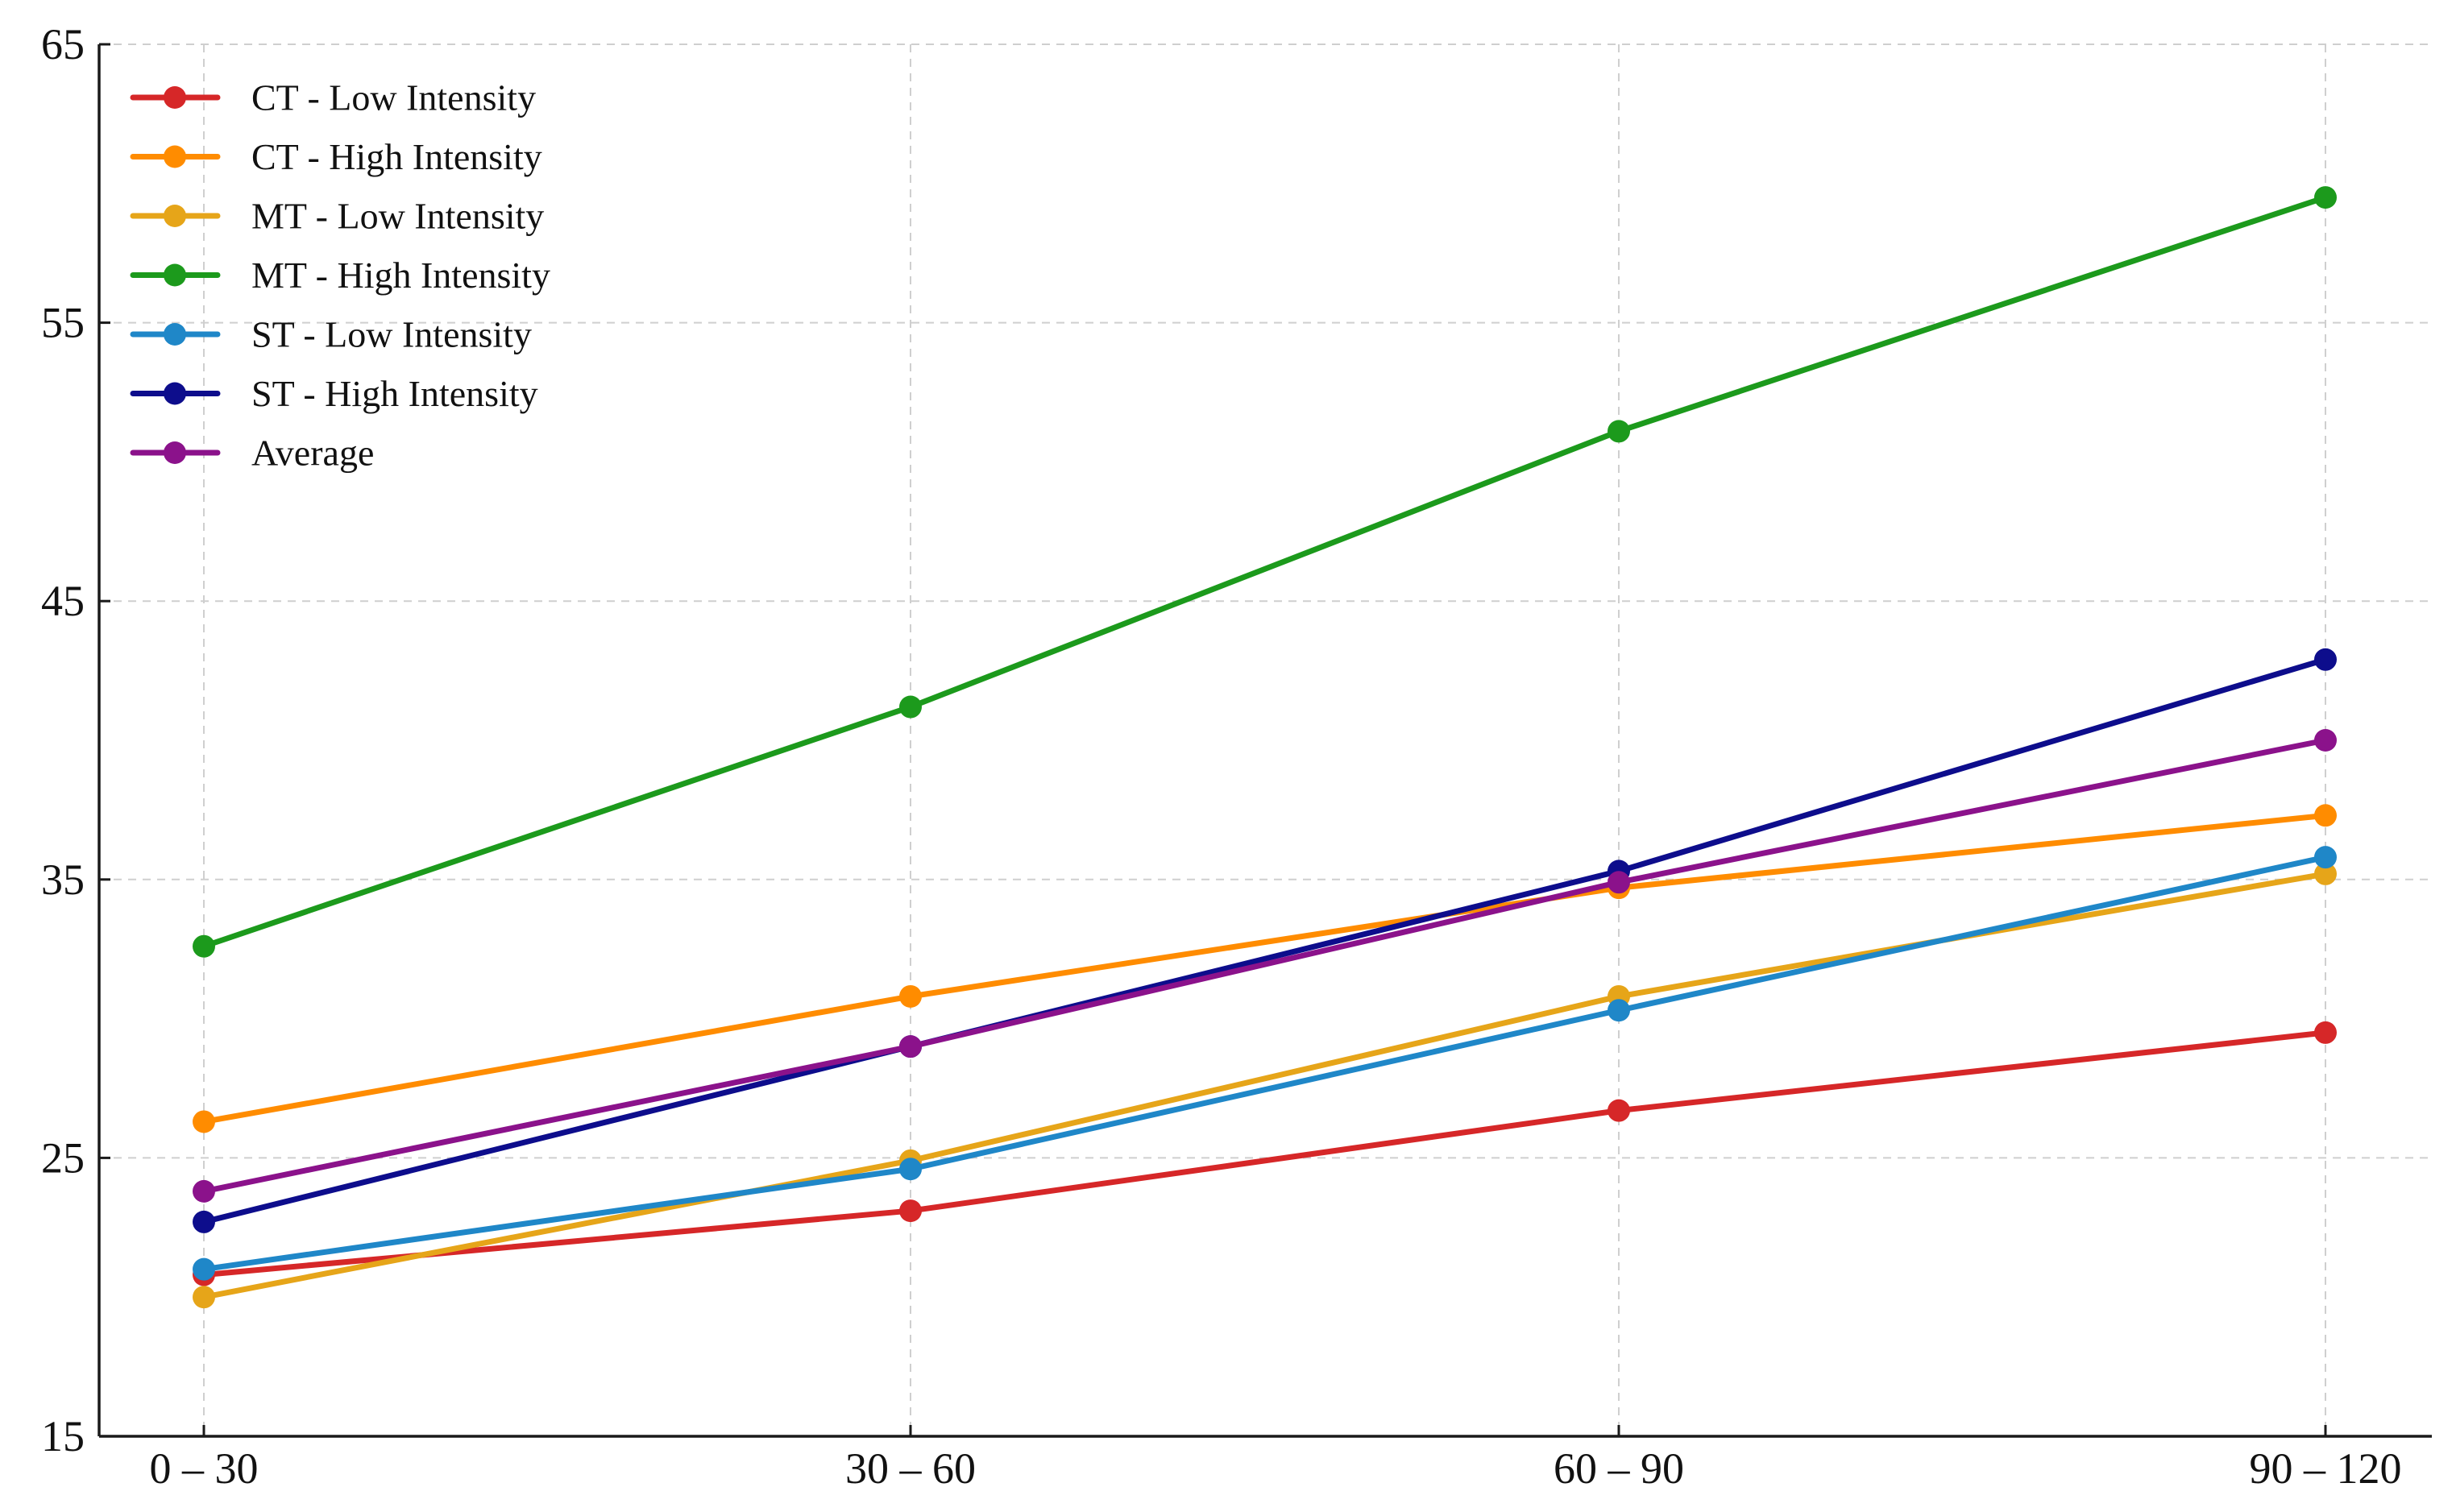 This screenshot has width=2456, height=1512. I want to click on legend-item: Average, so click(252, 454).